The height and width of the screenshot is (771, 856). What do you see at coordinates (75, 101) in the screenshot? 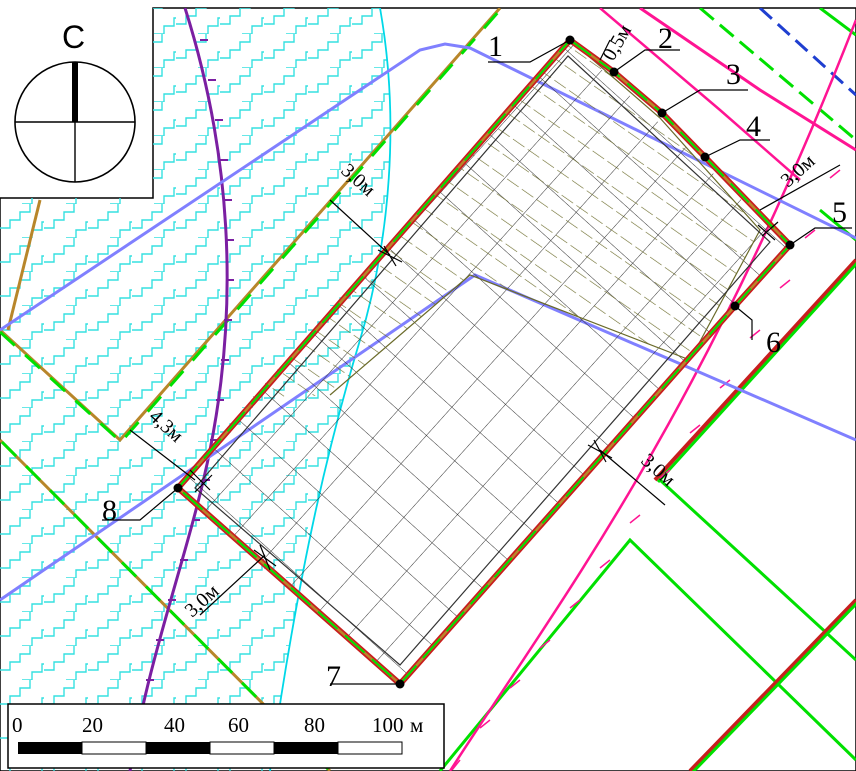
I see `north-arrow: С` at bounding box center [75, 101].